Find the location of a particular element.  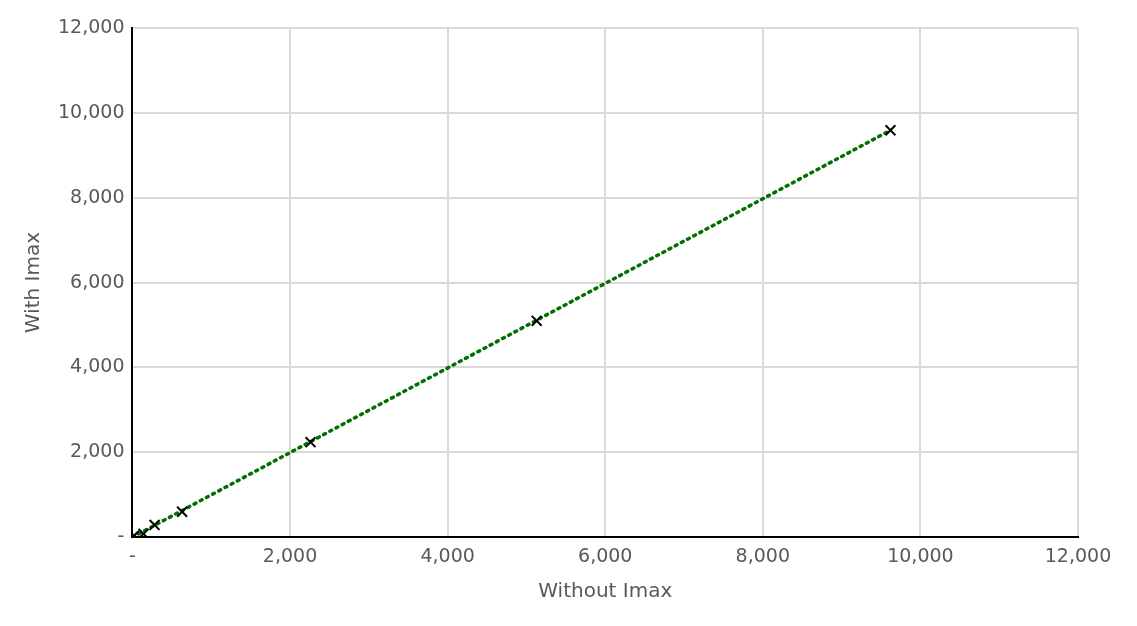

x-tick-label: 6,000 is located at coordinates (605, 554).